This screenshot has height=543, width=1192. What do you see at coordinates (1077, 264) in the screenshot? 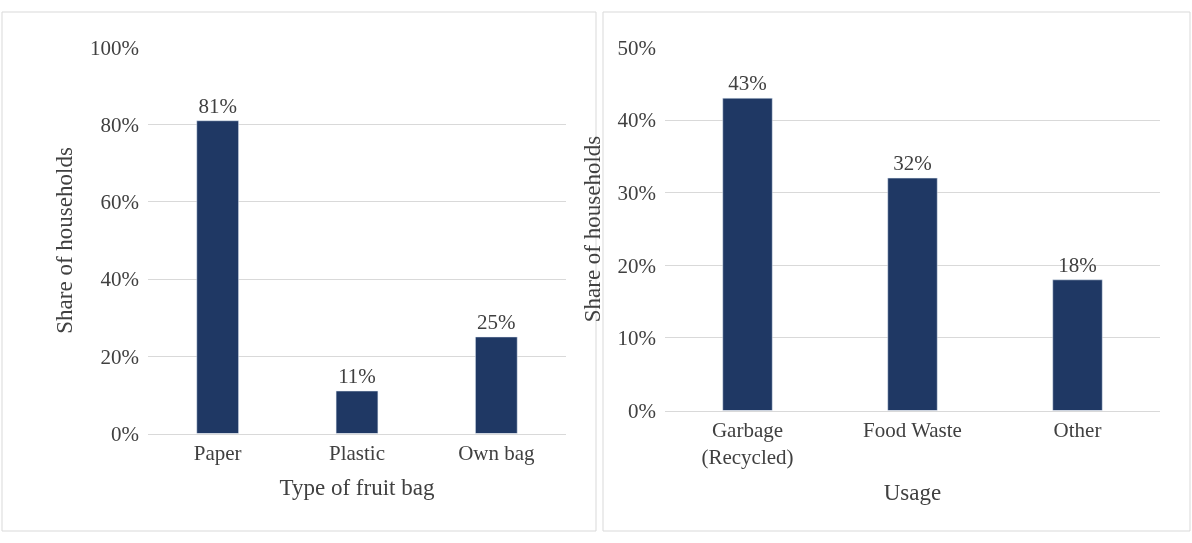
I see `data-label: 18%` at bounding box center [1077, 264].